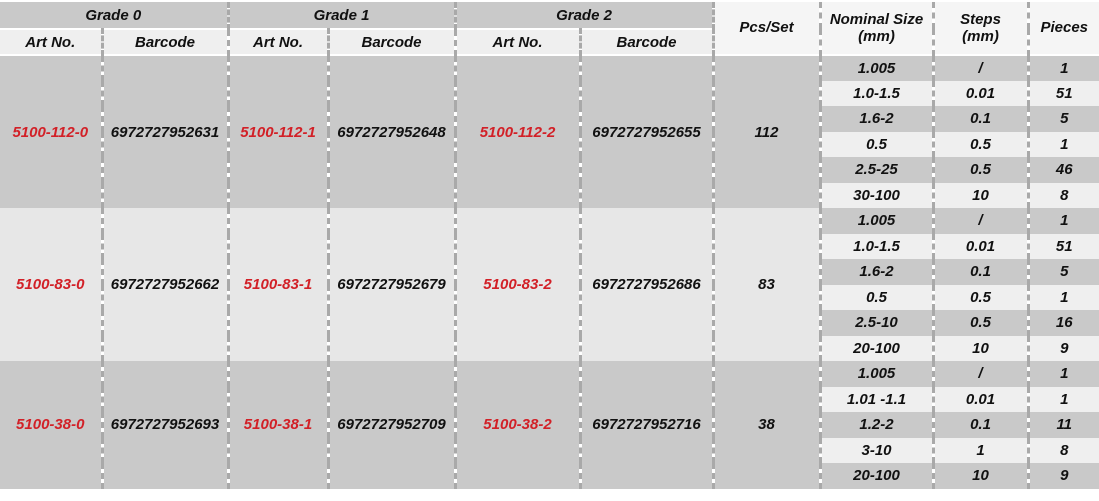  I want to click on steps-header-line1: Steps, so click(980, 19).